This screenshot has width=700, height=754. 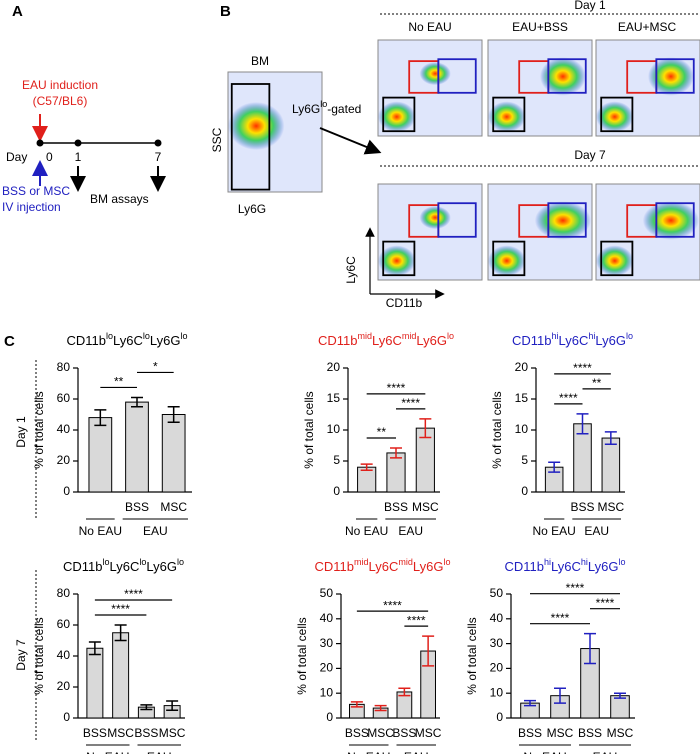 I want to click on row-header: Day 7, so click(x=590, y=155).